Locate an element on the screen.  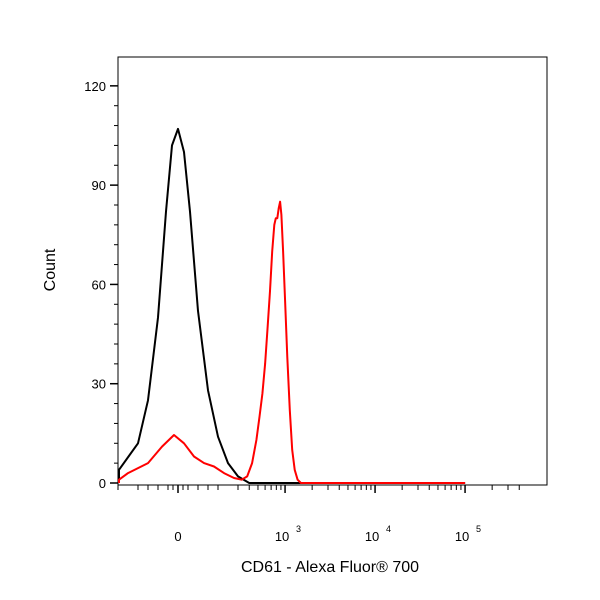
y-tick-label: 0 is located at coordinates (102, 483).